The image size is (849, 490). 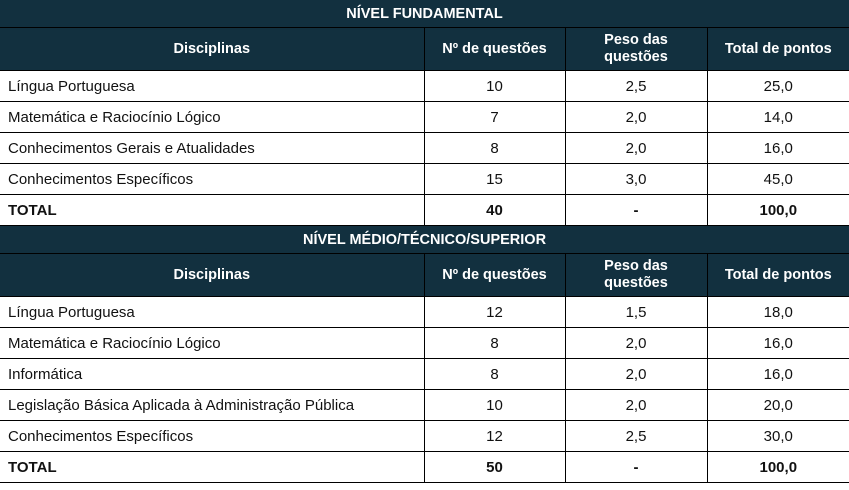 What do you see at coordinates (777, 436) in the screenshot?
I see `cell-pontos: 30,0` at bounding box center [777, 436].